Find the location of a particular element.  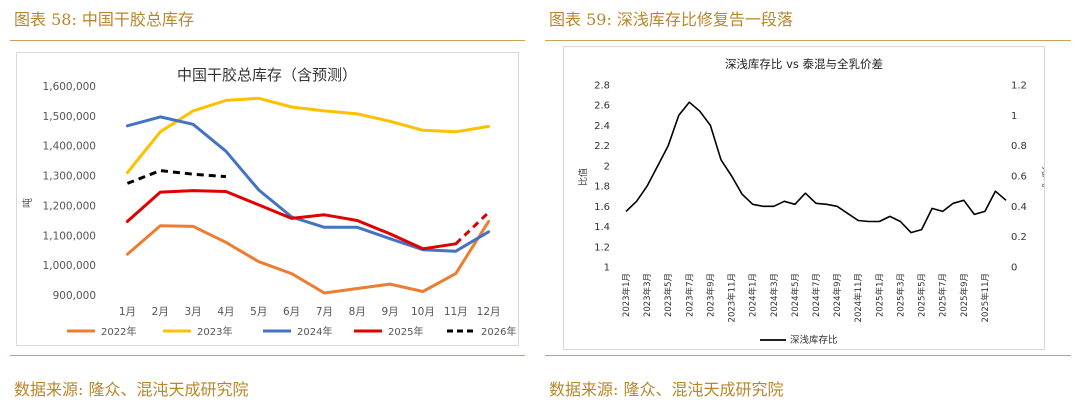

y-axis-label: 比值 is located at coordinates (583, 177).